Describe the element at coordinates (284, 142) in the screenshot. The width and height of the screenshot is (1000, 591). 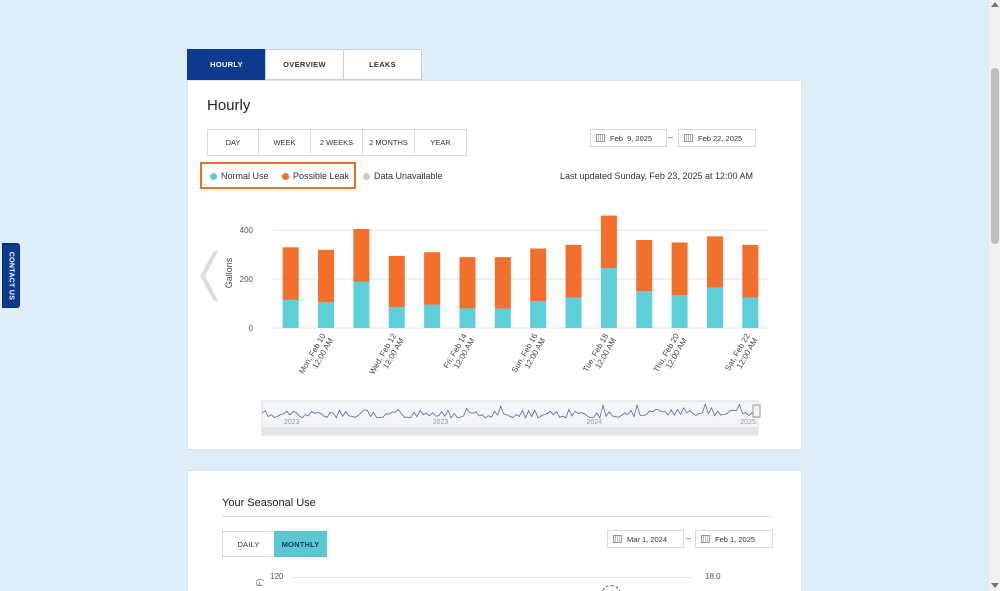
I see `range-week-button: WEEK` at that location.